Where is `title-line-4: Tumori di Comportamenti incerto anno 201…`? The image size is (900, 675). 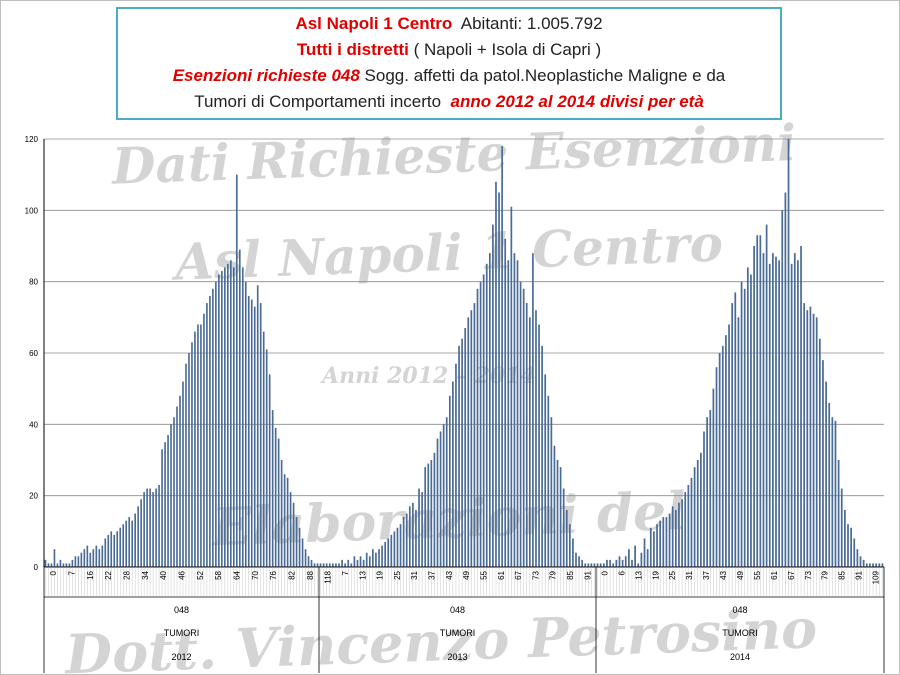 title-line-4: Tumori di Comportamenti incerto anno 201… is located at coordinates (449, 102).